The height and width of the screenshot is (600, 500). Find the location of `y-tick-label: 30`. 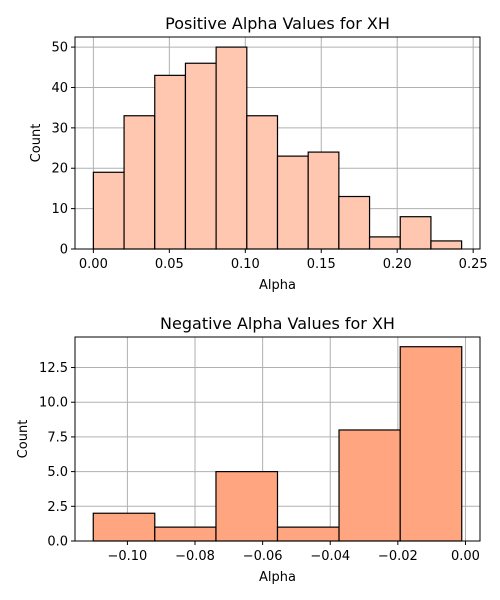

y-tick-label: 30 is located at coordinates (59, 128).